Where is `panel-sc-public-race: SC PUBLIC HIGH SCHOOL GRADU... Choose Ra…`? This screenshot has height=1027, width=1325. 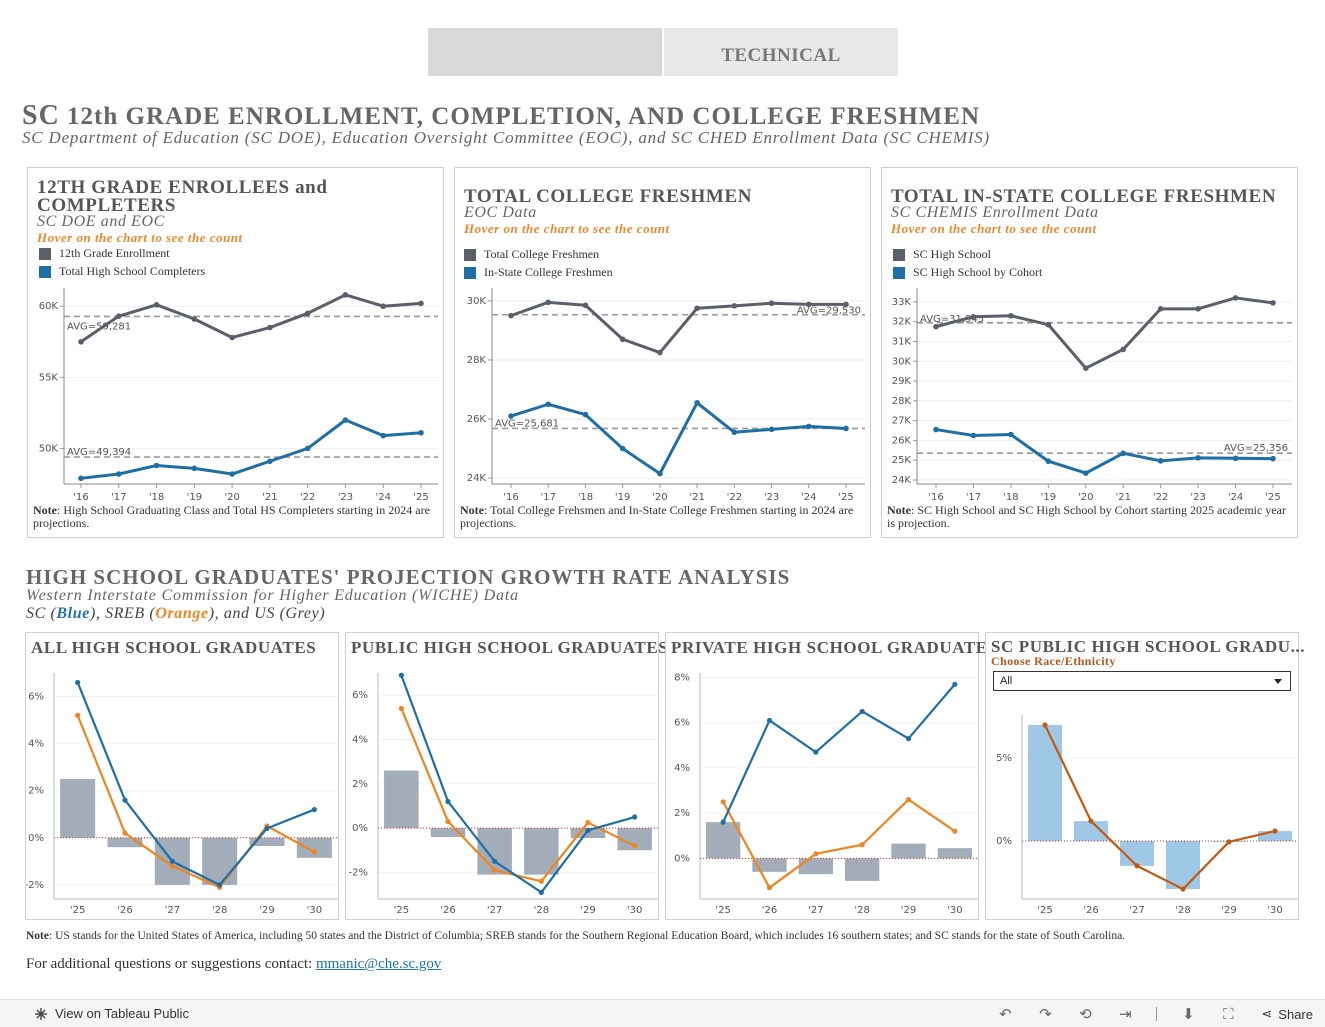 panel-sc-public-race: SC PUBLIC HIGH SCHOOL GRADU... Choose Ra… is located at coordinates (1145, 776).